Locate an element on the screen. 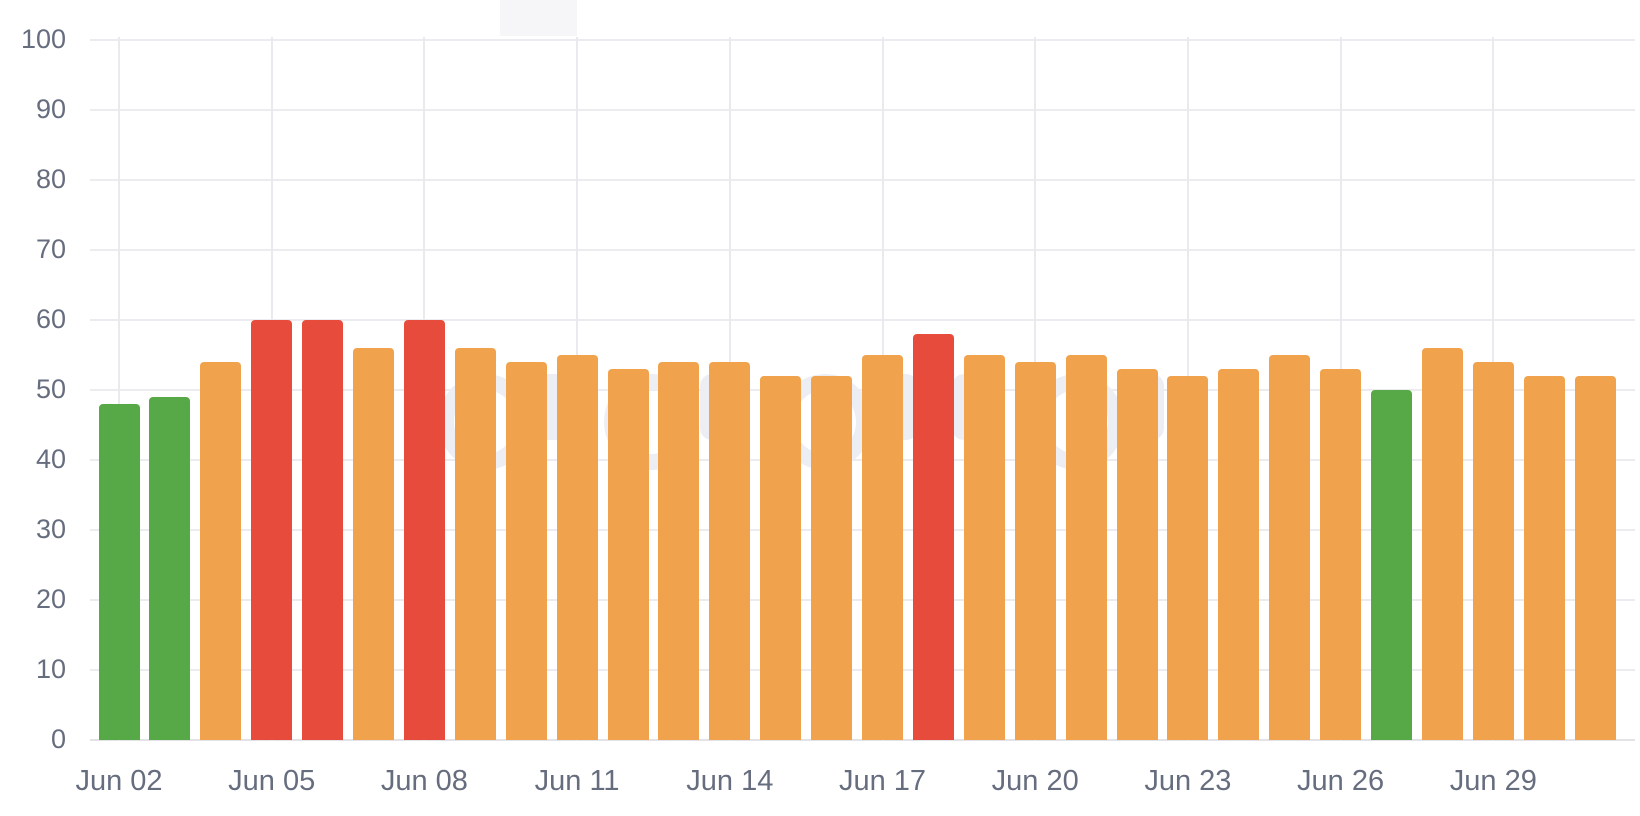  x-axis-tick-label: Jun 26 is located at coordinates (1341, 781).